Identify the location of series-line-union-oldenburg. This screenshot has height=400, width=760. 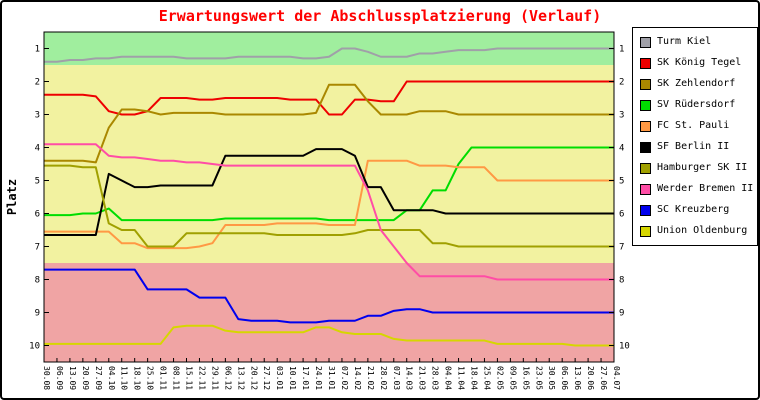
(329, 335).